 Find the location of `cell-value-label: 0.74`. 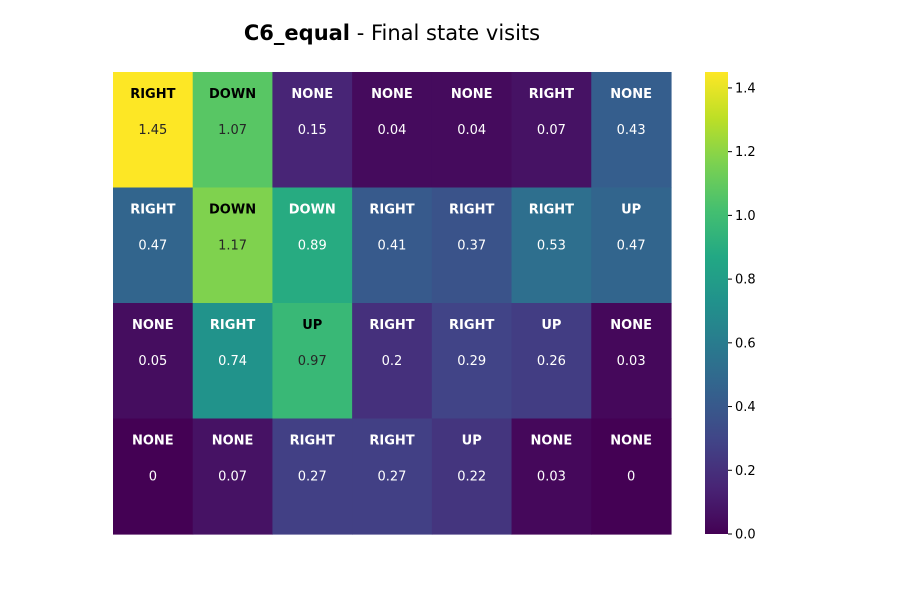

cell-value-label: 0.74 is located at coordinates (232, 361).